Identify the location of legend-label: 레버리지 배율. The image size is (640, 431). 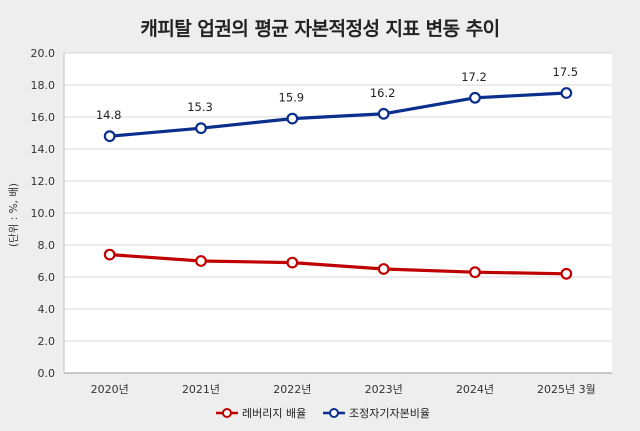
(274, 413).